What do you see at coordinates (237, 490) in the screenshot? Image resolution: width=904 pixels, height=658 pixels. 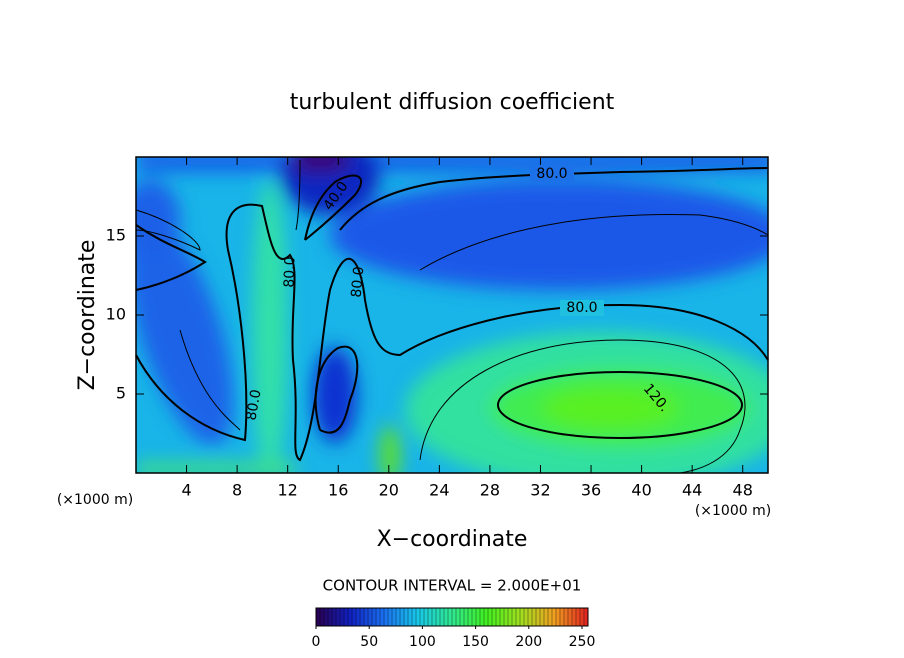 I see `x-tick-label: 8` at bounding box center [237, 490].